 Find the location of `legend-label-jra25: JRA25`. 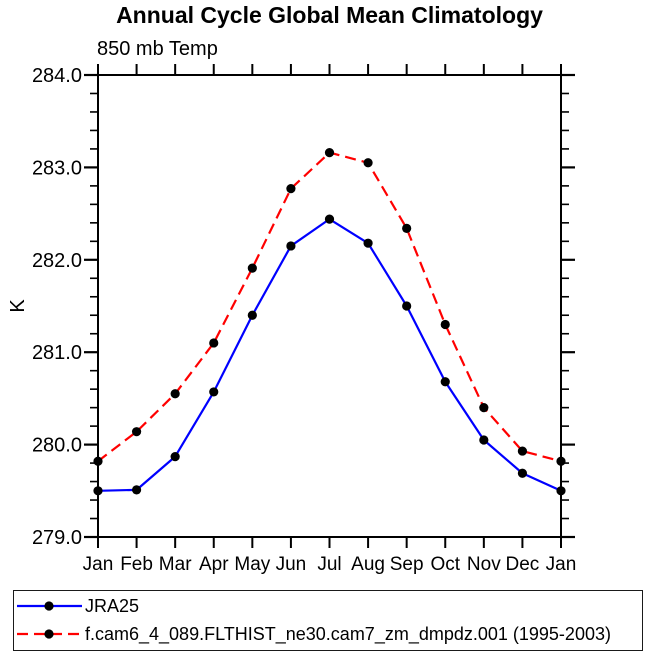

legend-label-jra25: JRA25 is located at coordinates (112, 606).